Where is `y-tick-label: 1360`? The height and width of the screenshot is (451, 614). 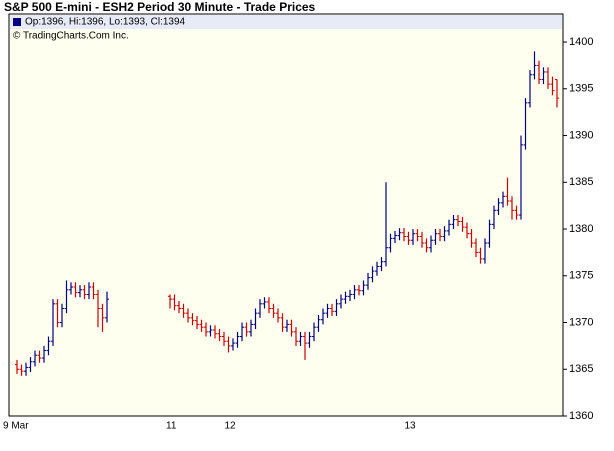
y-tick-label: 1360 is located at coordinates (581, 416).